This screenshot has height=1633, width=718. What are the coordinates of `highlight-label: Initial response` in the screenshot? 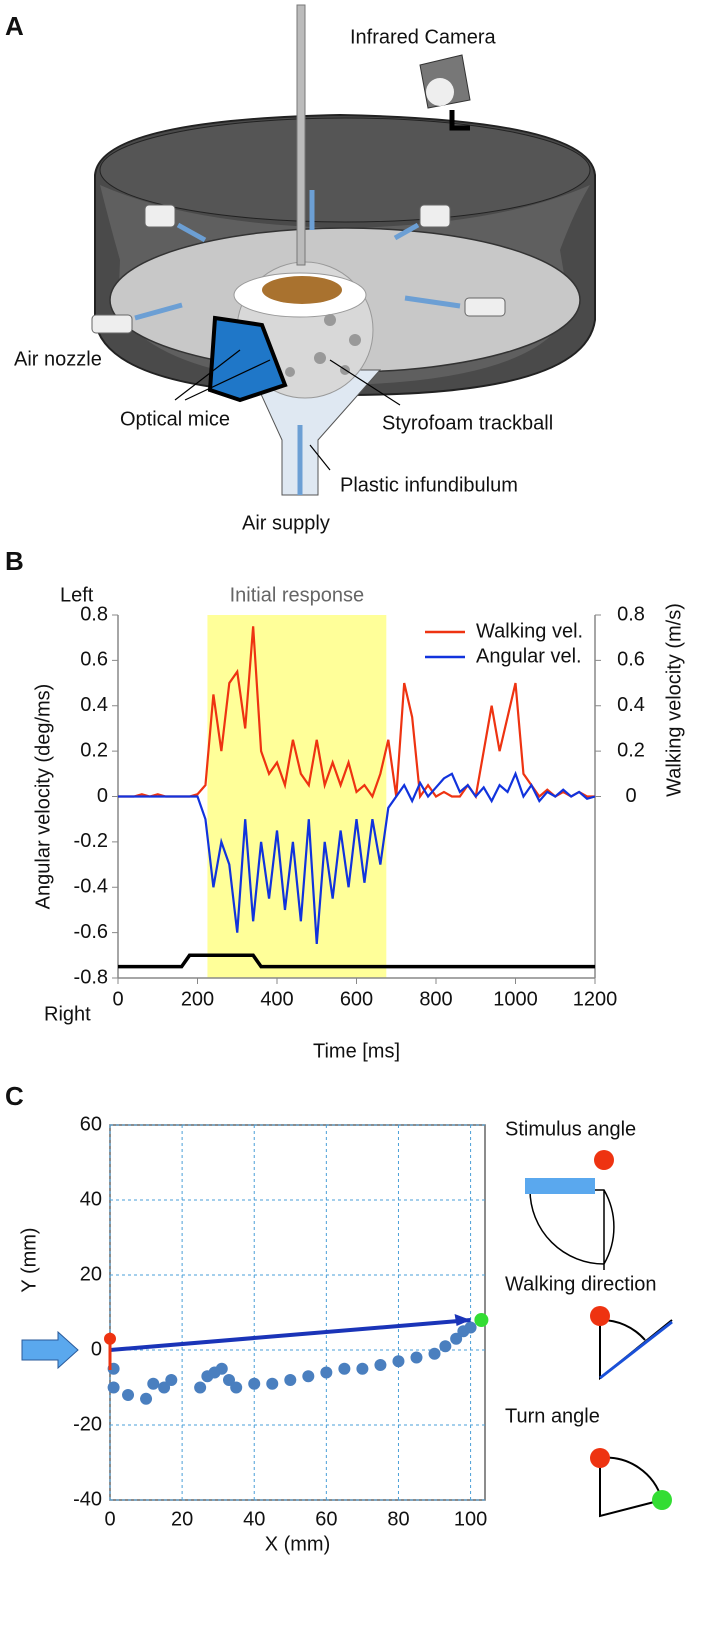 It's located at (297, 595).